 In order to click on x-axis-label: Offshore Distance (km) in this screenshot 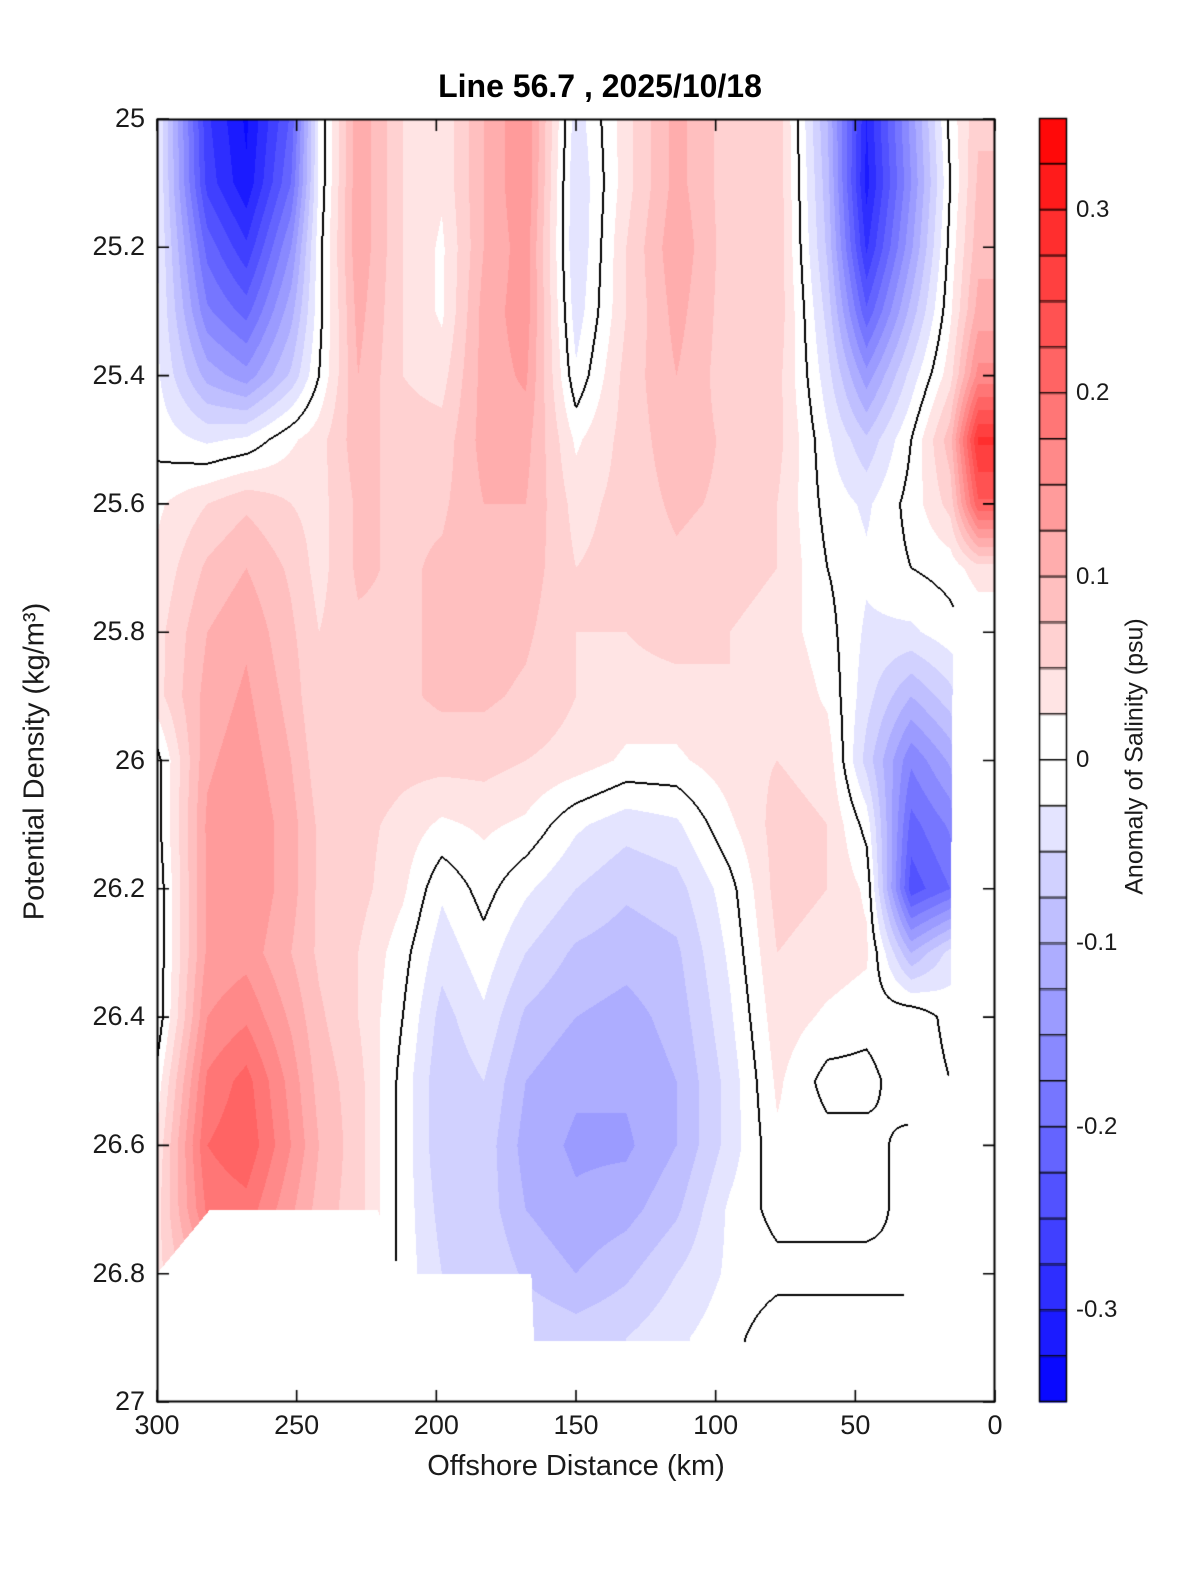, I will do `click(576, 1466)`.